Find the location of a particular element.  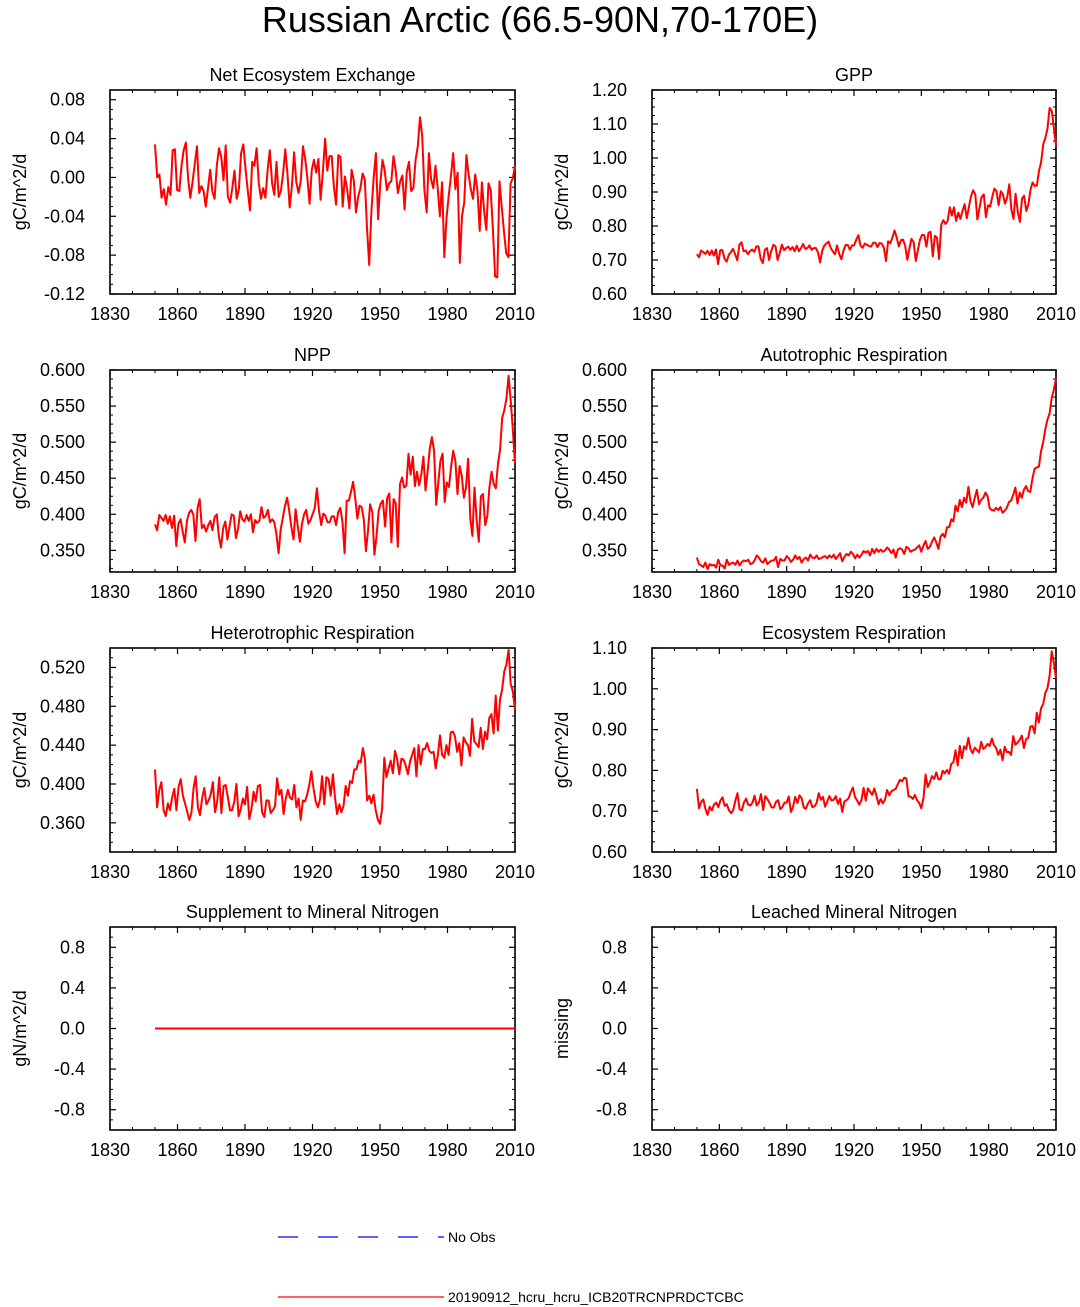

y-tick-label: 0.4 is located at coordinates (614, 988).